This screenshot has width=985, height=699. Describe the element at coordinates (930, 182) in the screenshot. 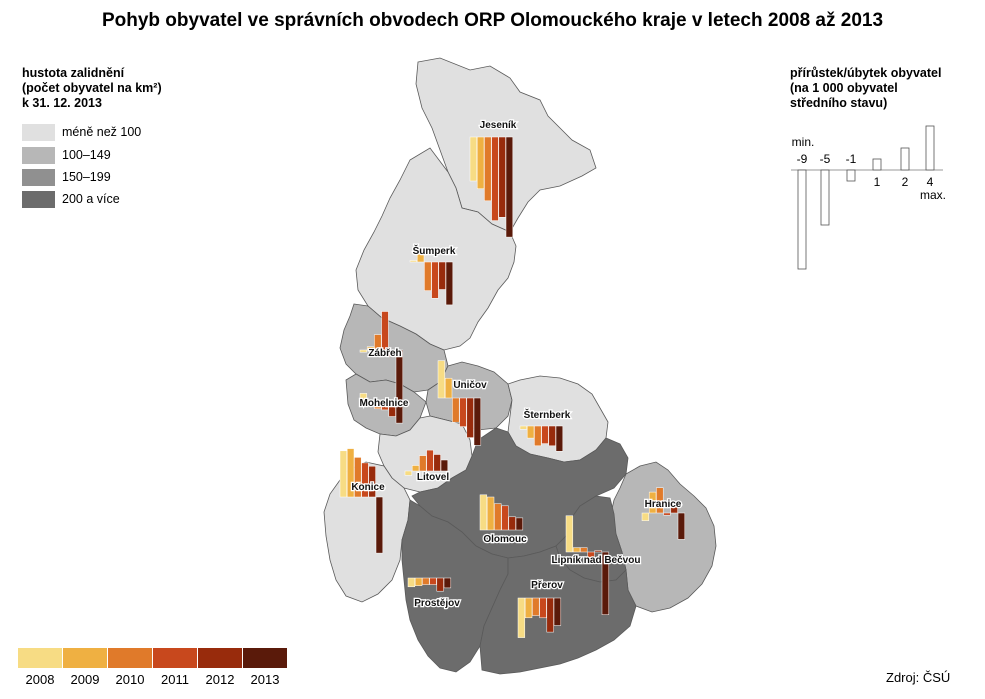

I see `change-legend-value: 4` at that location.